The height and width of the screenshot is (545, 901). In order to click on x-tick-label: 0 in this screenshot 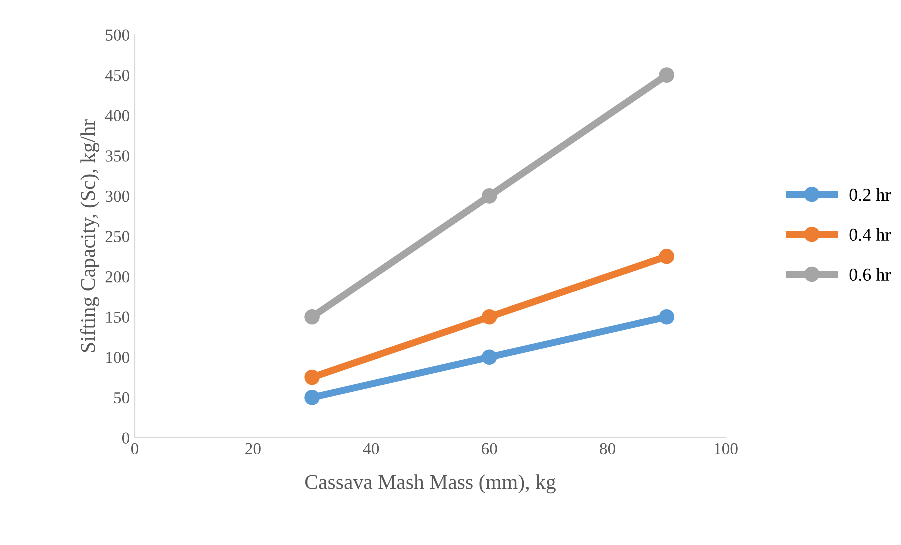, I will do `click(135, 449)`.